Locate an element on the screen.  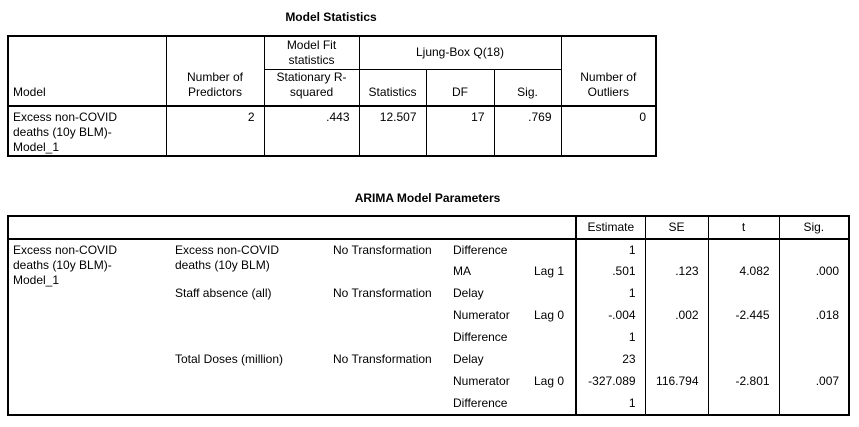
table-row: MA Lag 1 .501 .123 4.082 .000 is located at coordinates (429, 272).